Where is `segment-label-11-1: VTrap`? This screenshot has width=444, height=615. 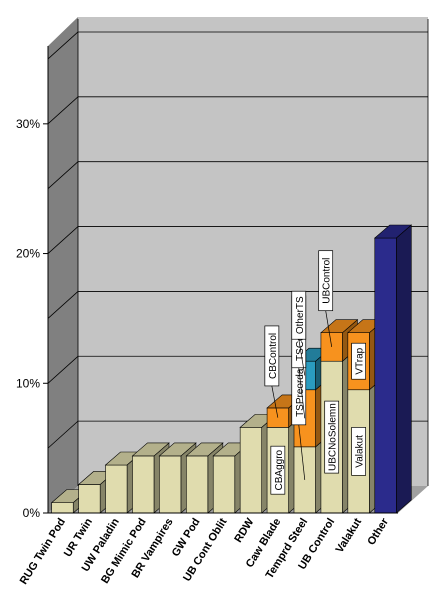
segment-label-11-1: VTrap is located at coordinates (360, 360).